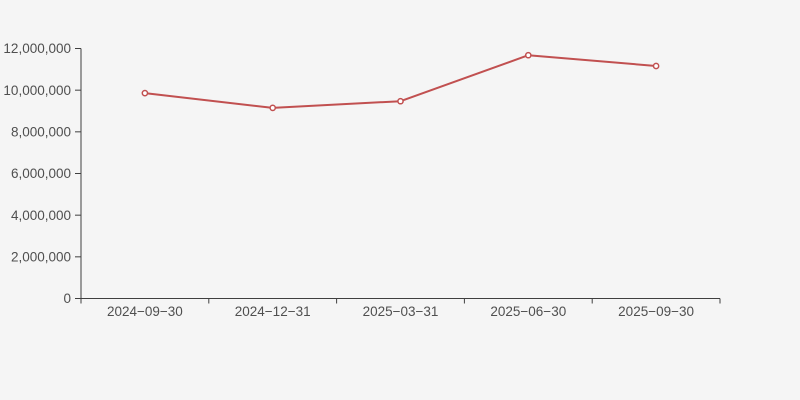  What do you see at coordinates (67, 298) in the screenshot?
I see `y-axis-tick-label: 0` at bounding box center [67, 298].